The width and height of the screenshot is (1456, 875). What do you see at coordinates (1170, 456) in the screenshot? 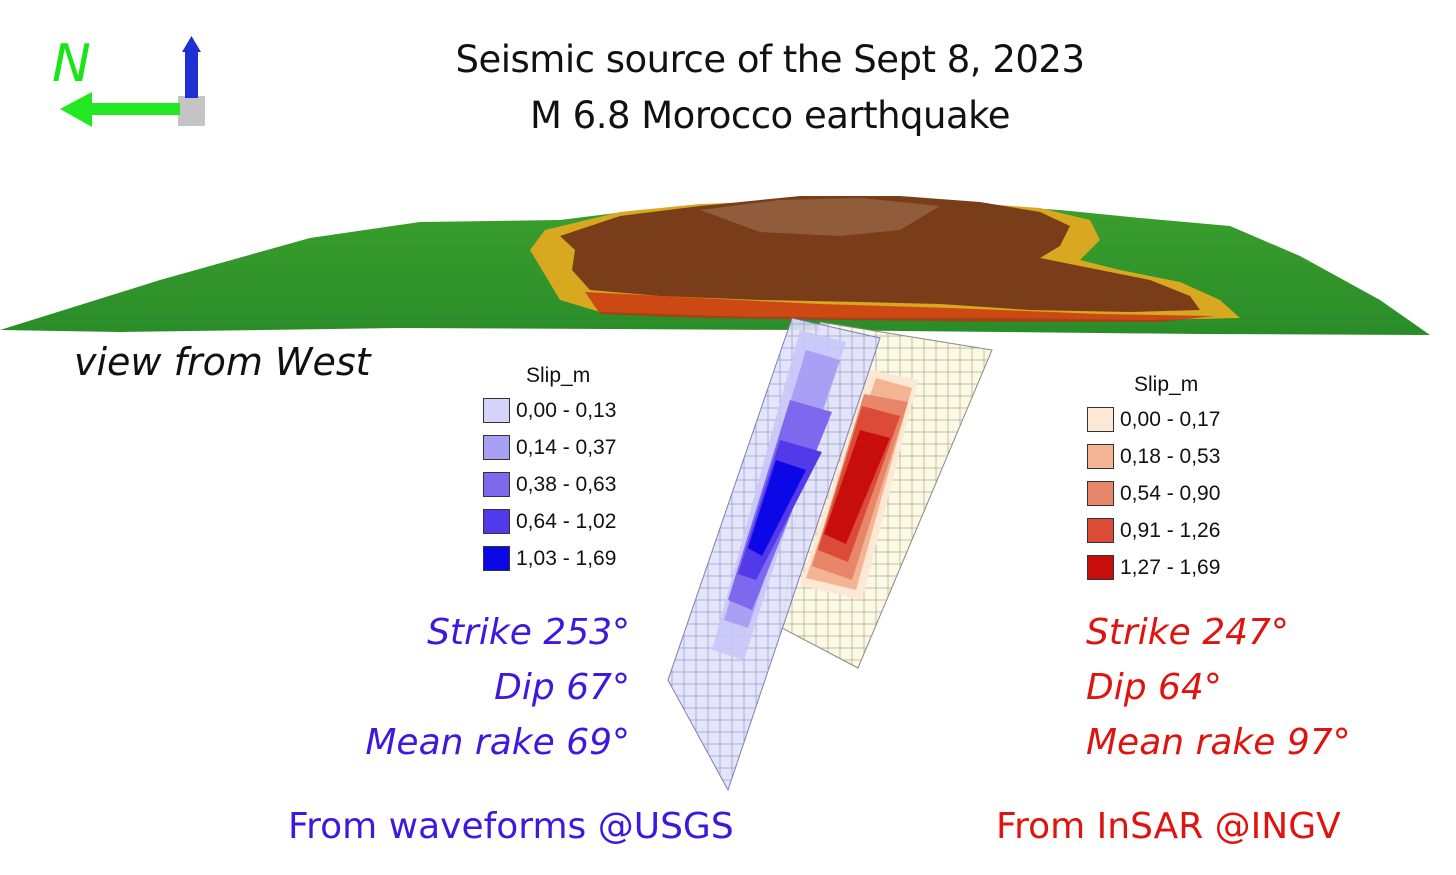
I see `ingv-legend-label: 0,18 - 0,53` at bounding box center [1170, 456].